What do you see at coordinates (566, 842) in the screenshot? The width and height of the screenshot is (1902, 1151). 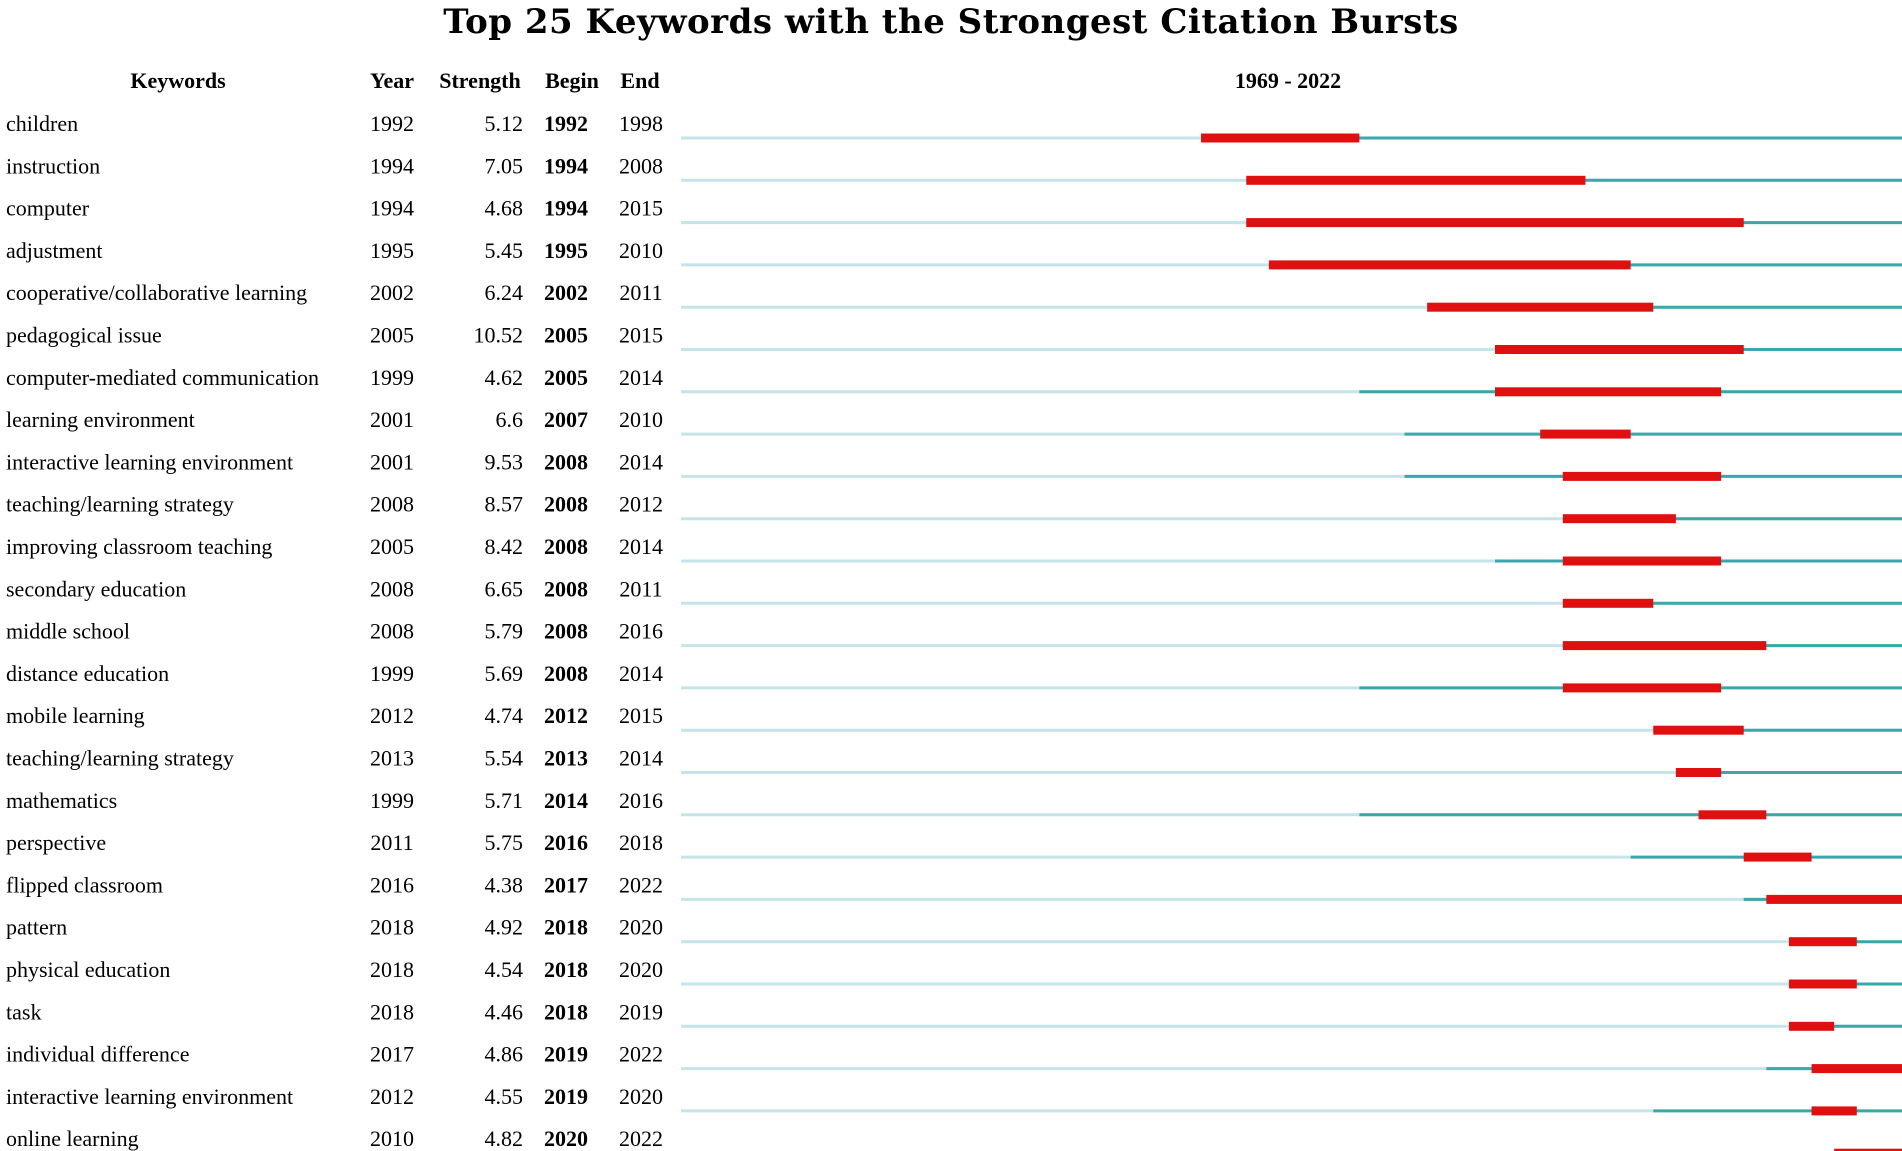 I see `begin-value: 2016` at bounding box center [566, 842].